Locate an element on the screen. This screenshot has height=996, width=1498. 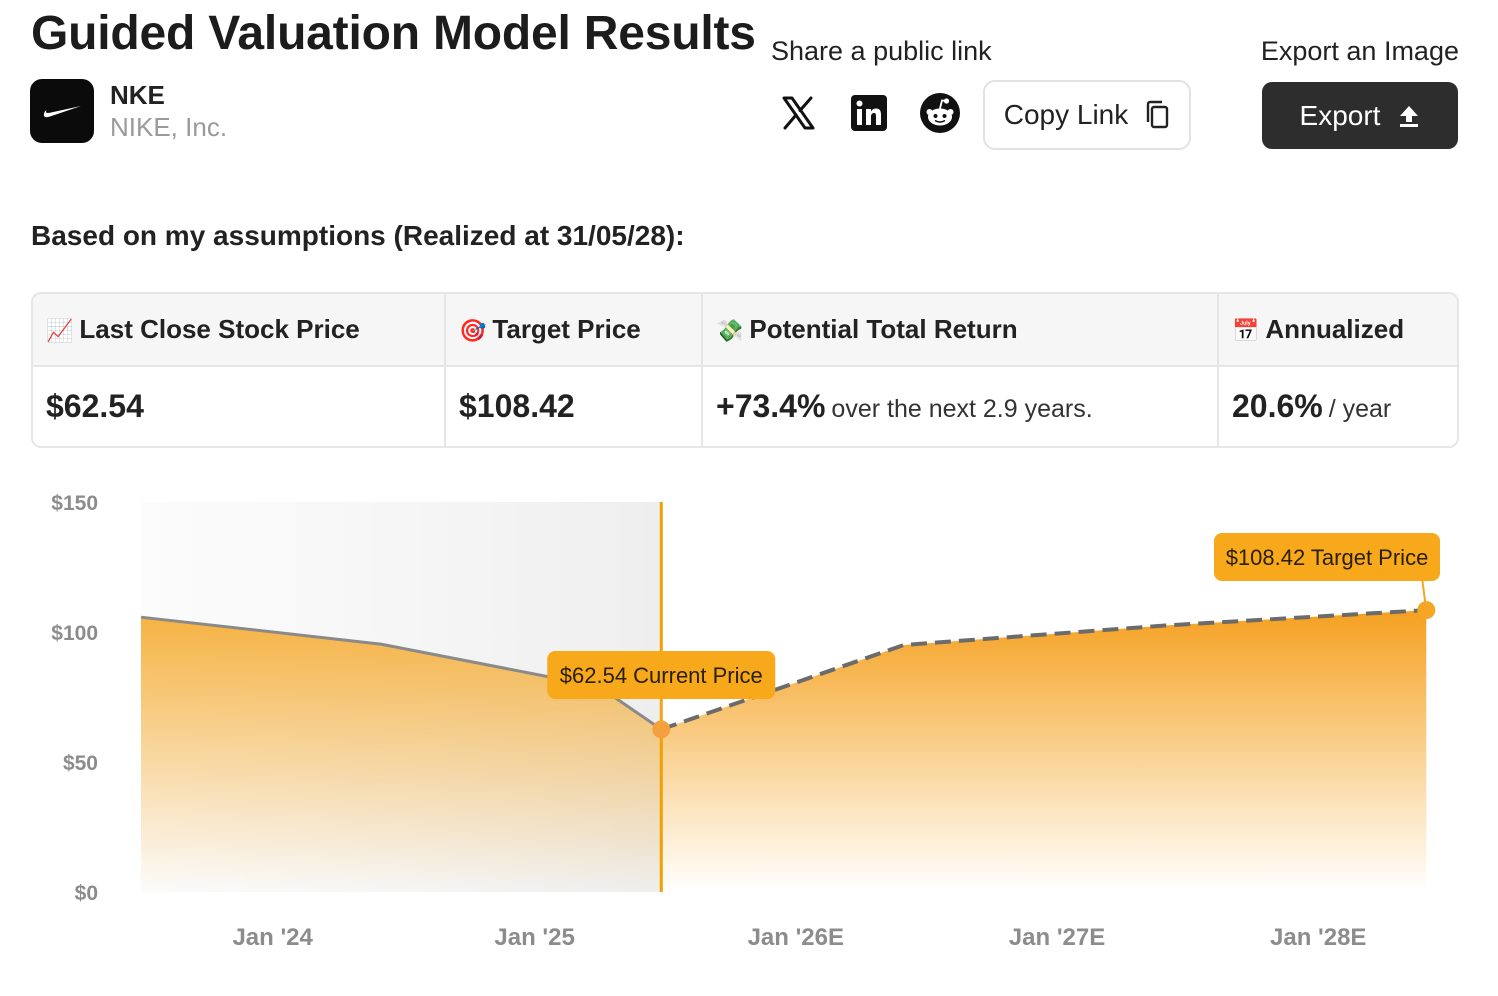
copy-link-label: Copy Link is located at coordinates (1066, 114).